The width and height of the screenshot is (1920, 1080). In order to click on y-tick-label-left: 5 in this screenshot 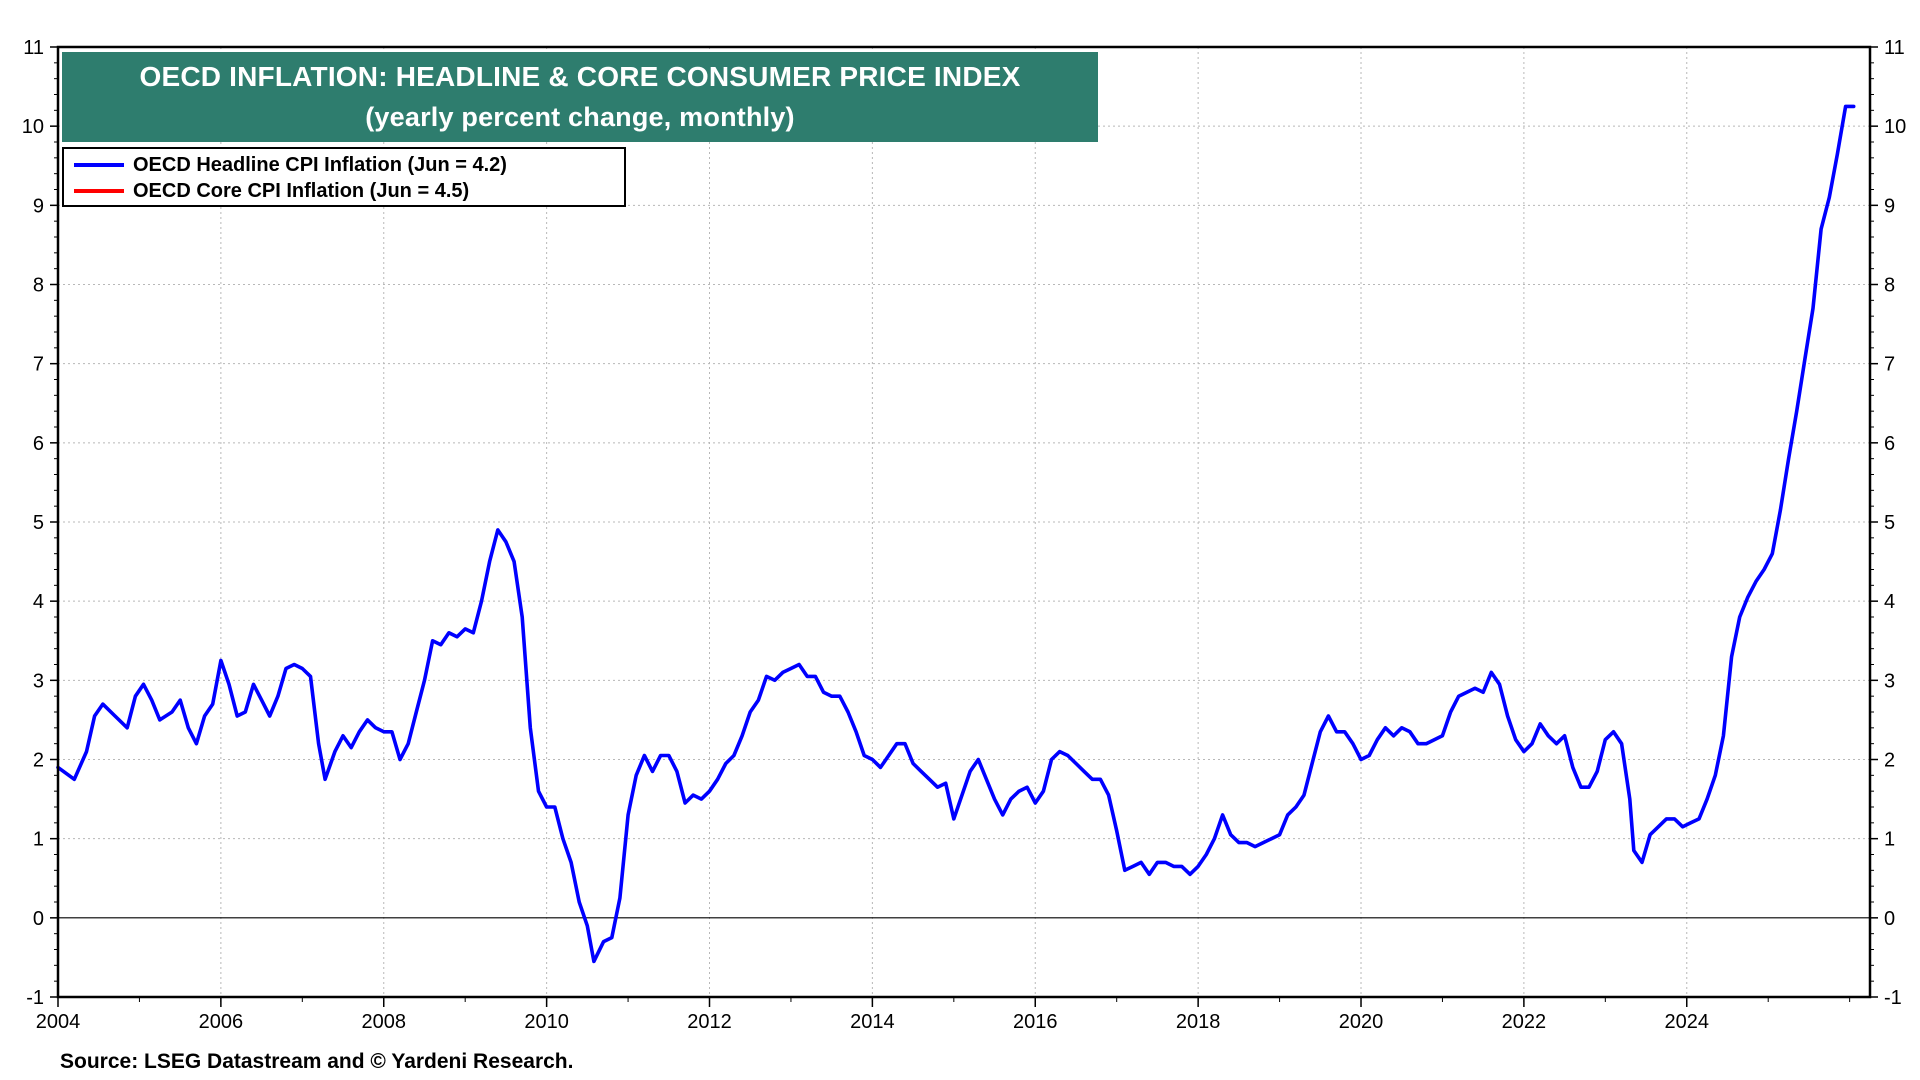, I will do `click(38, 523)`.